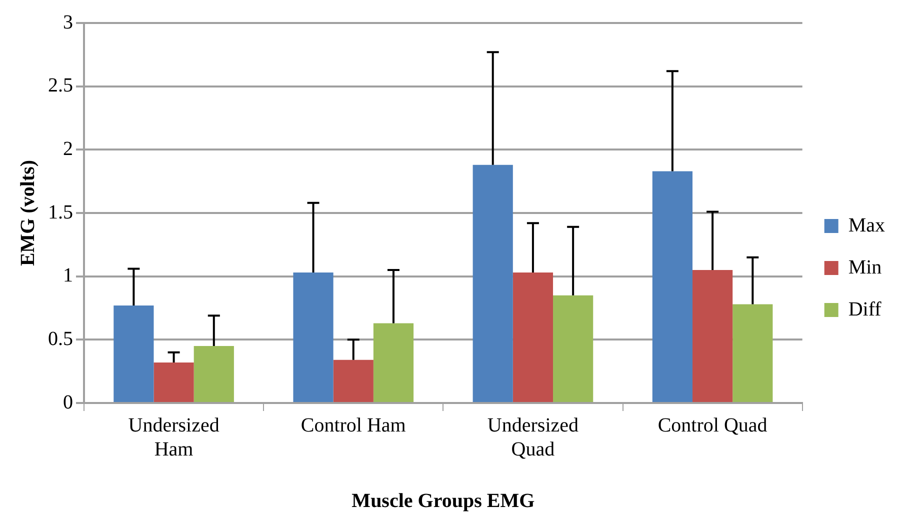 The image size is (908, 531). I want to click on legend-label: Diff, so click(865, 309).